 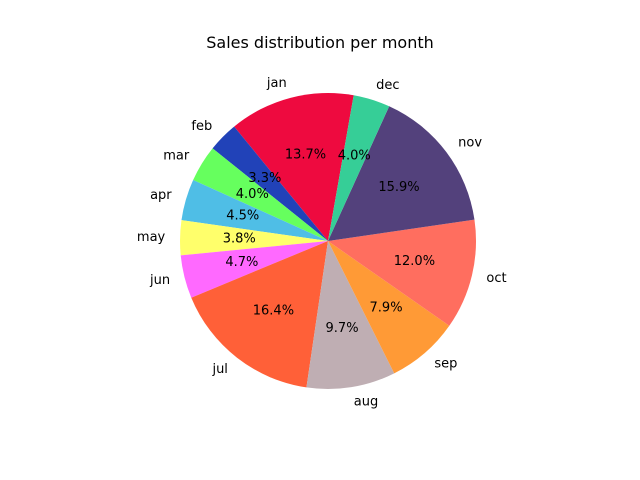 I want to click on value-label-jul: 16.4%, so click(x=273, y=311).